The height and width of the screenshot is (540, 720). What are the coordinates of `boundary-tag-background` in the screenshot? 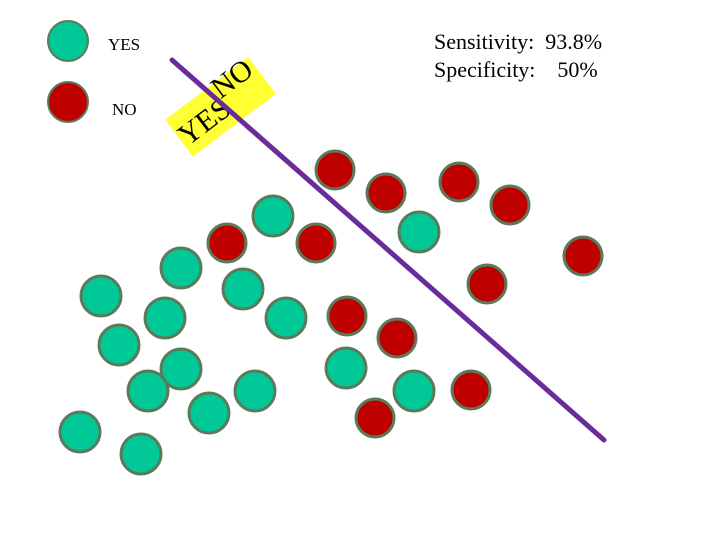 It's located at (220, 107).